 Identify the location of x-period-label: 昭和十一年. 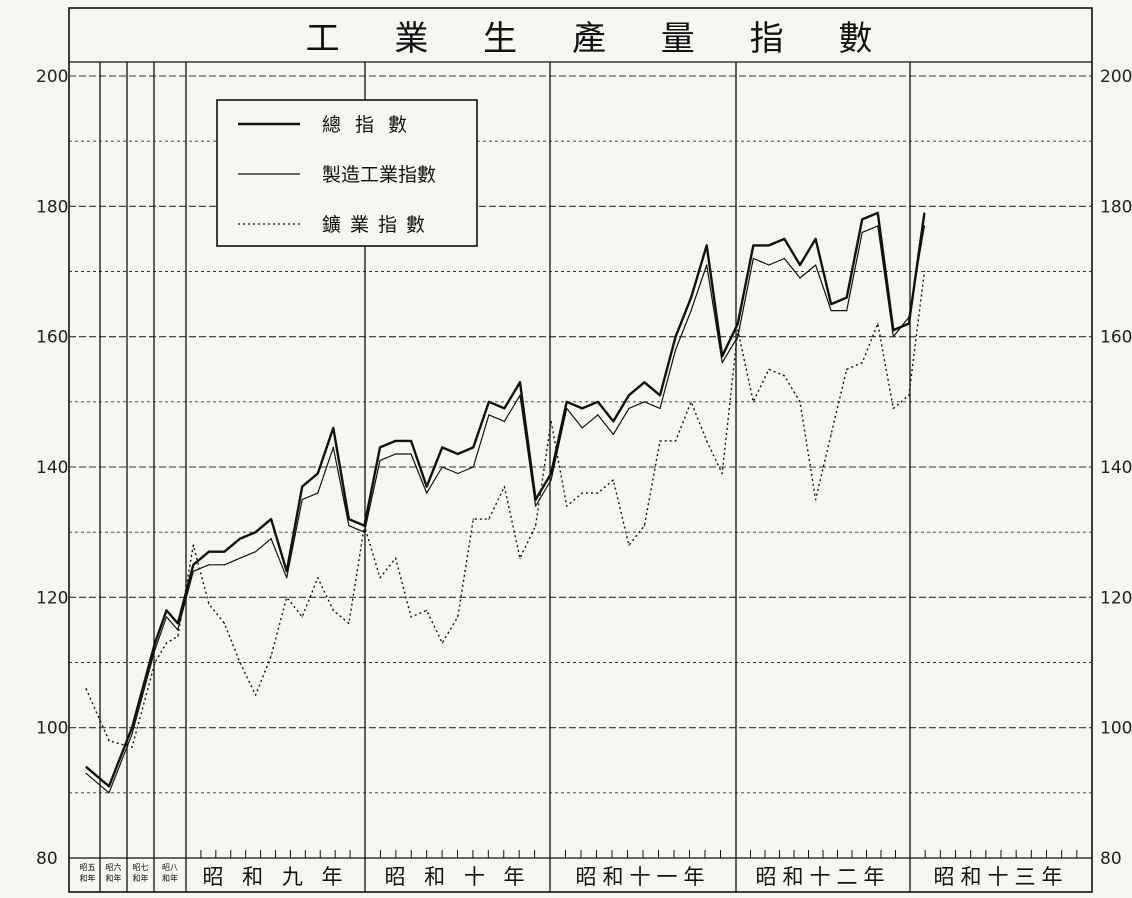
(643, 877).